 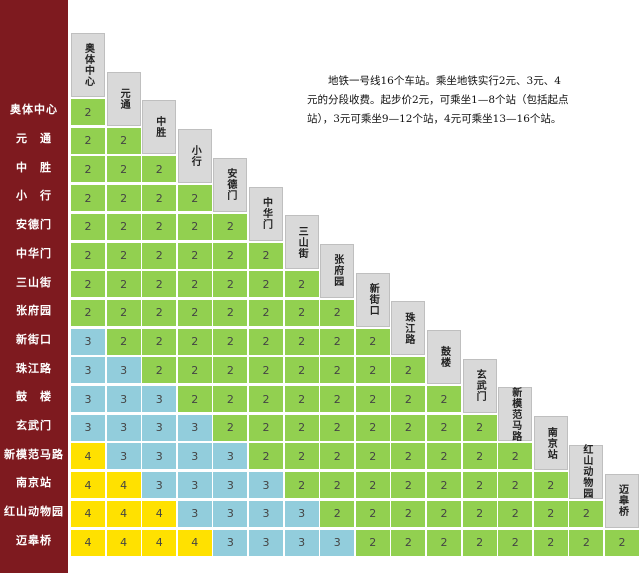 What do you see at coordinates (550, 443) in the screenshot?
I see `column-header: 南京站` at bounding box center [550, 443].